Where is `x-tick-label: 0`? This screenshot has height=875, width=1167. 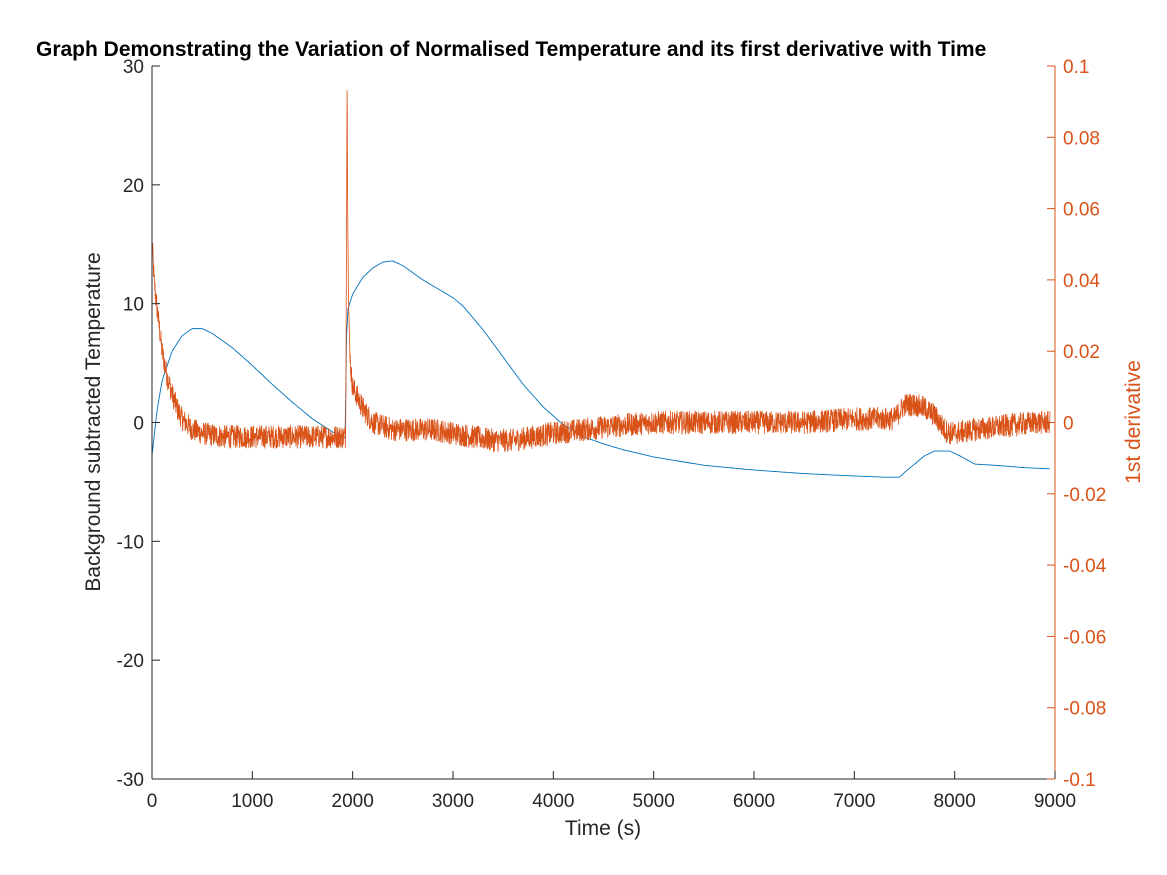 x-tick-label: 0 is located at coordinates (152, 801).